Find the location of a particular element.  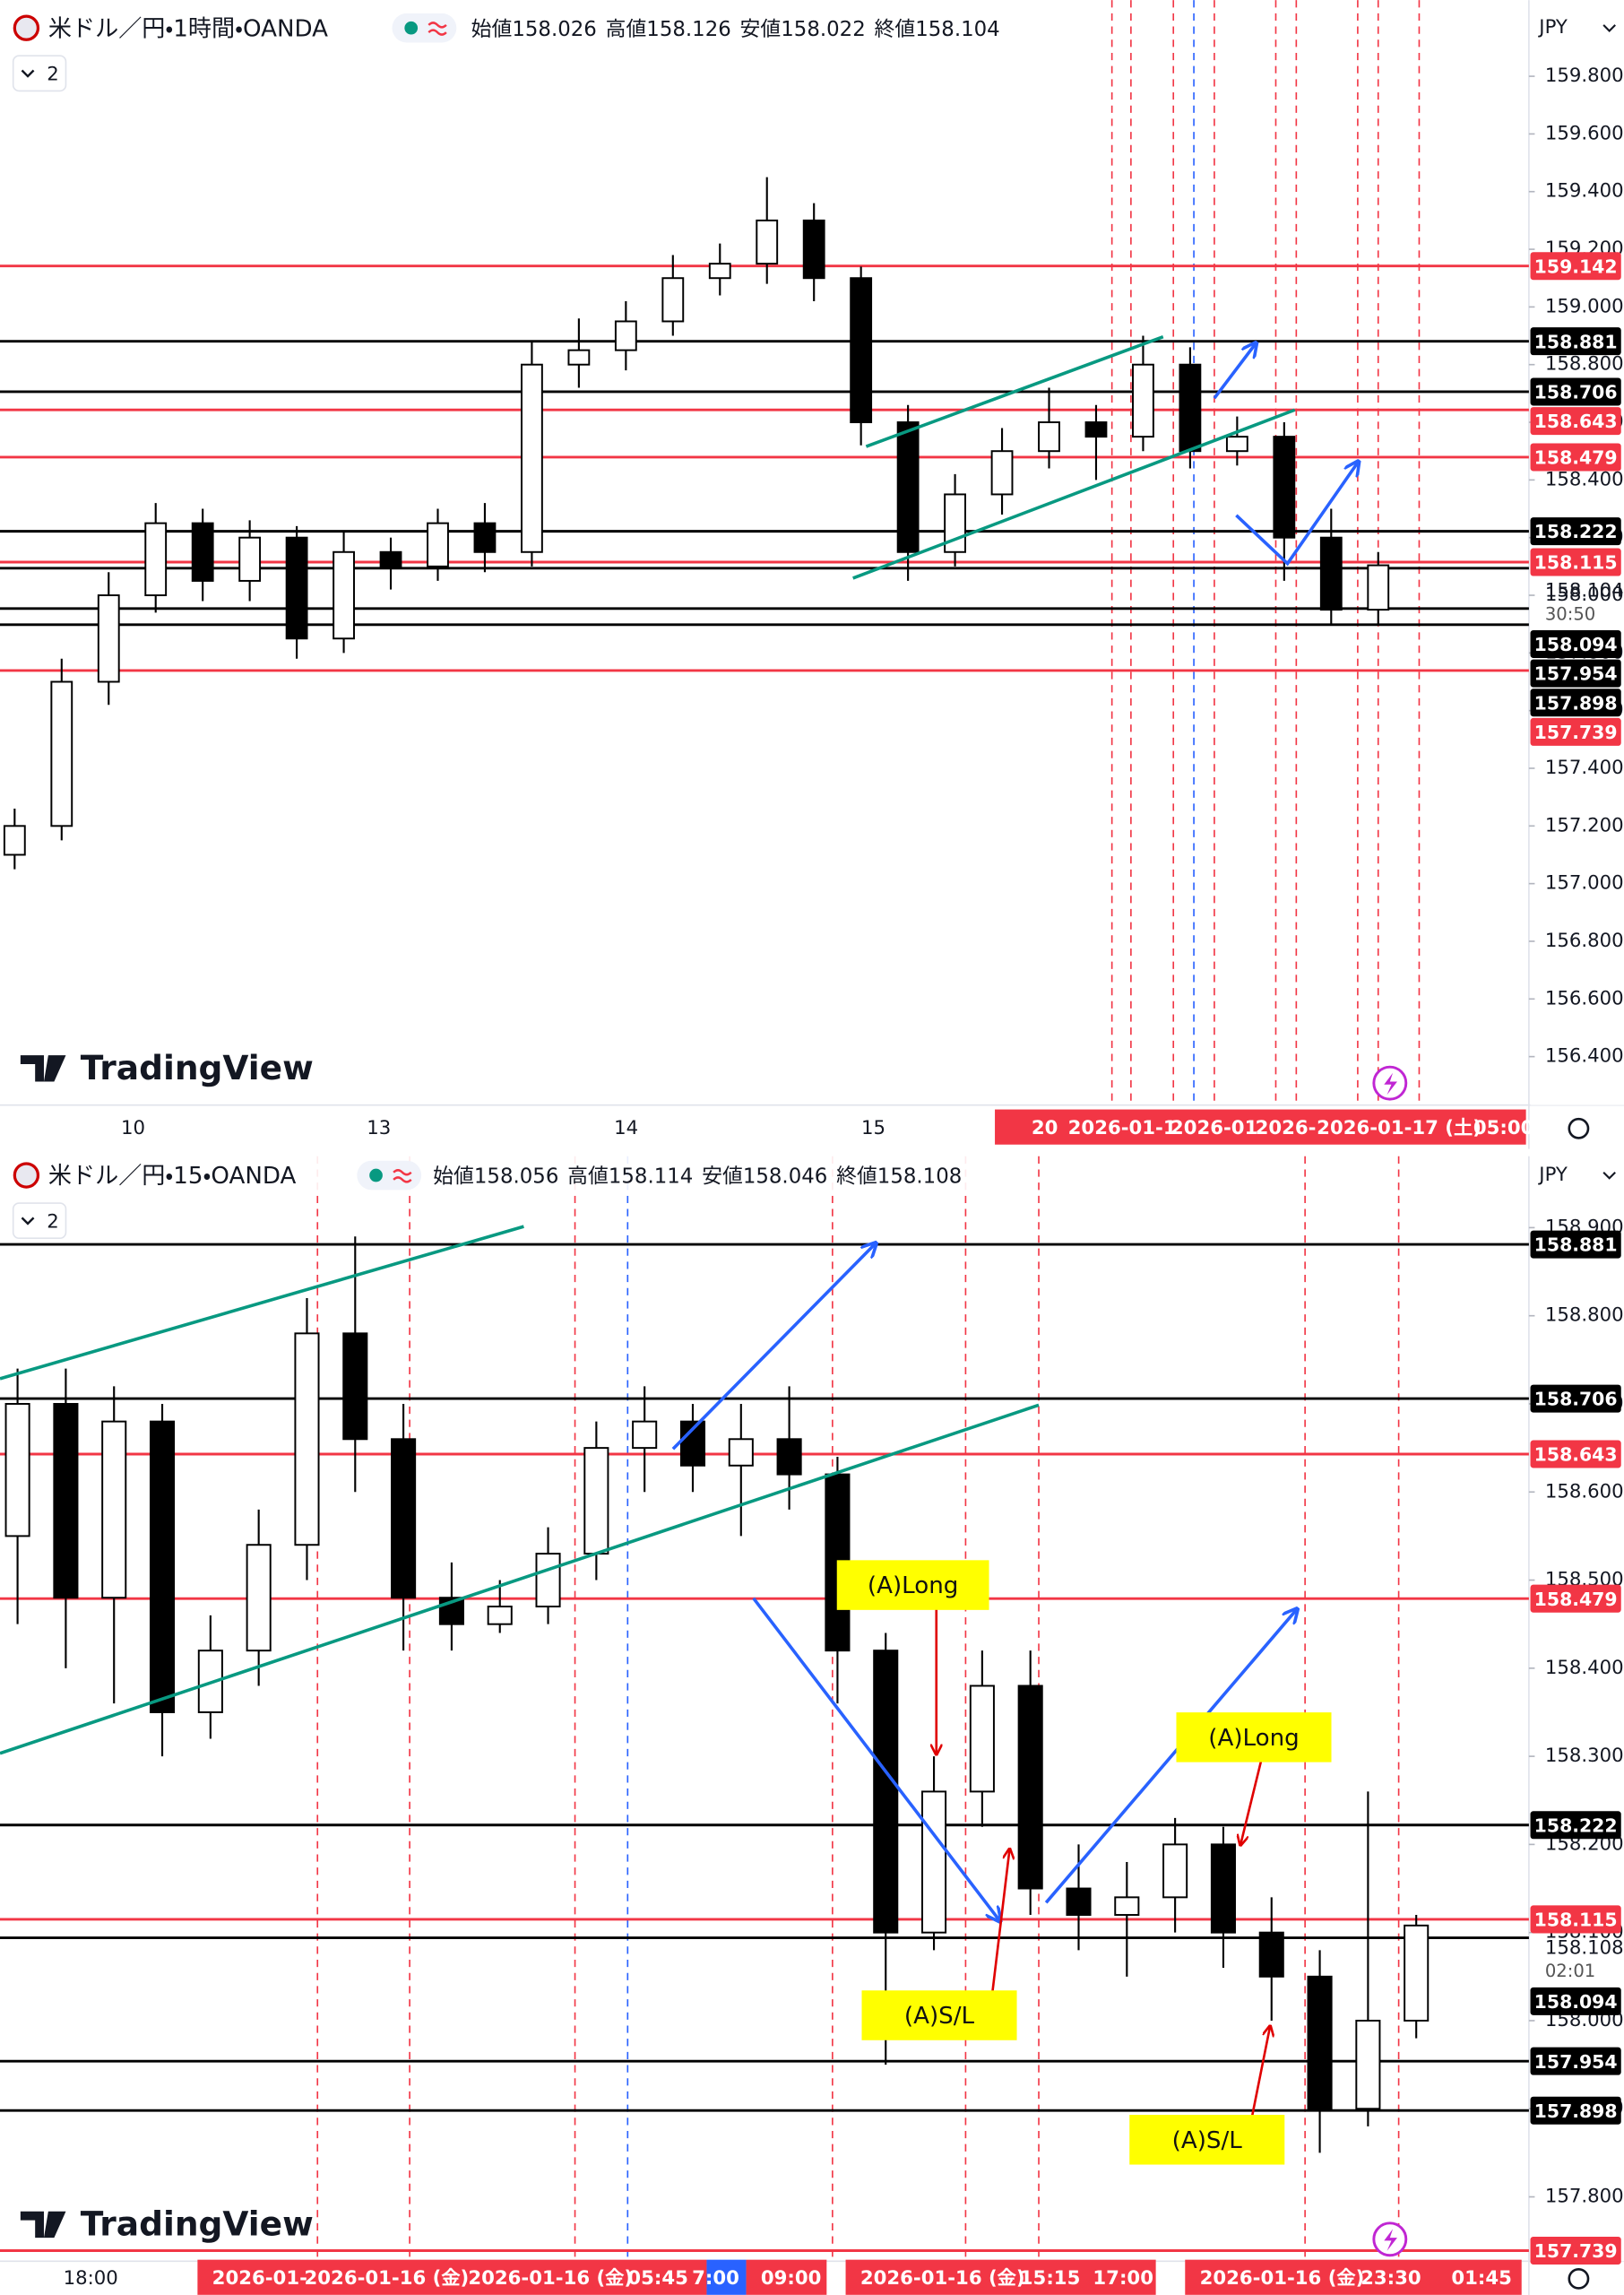

level-label: 157.954 is located at coordinates (1576, 2062).